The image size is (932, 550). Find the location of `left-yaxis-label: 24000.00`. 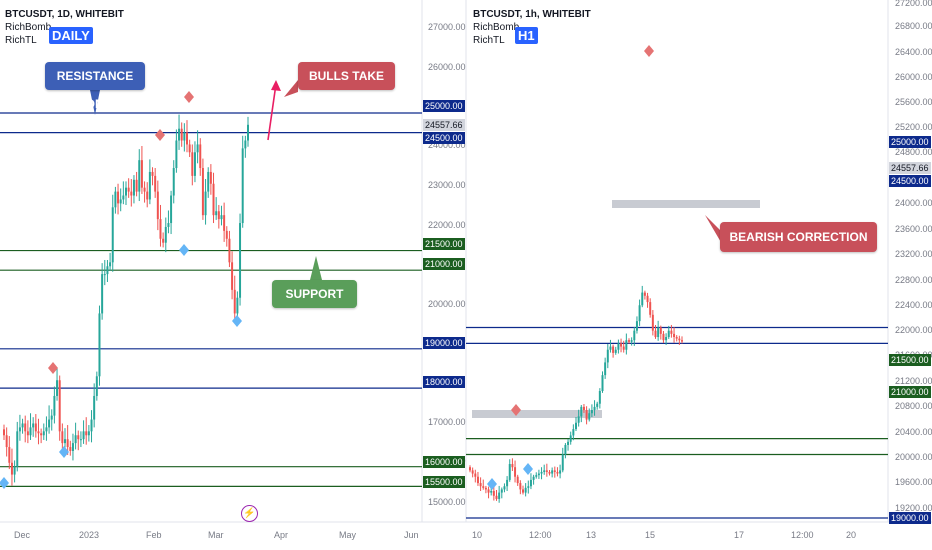

left-yaxis-label: 24000.00 is located at coordinates (447, 145).